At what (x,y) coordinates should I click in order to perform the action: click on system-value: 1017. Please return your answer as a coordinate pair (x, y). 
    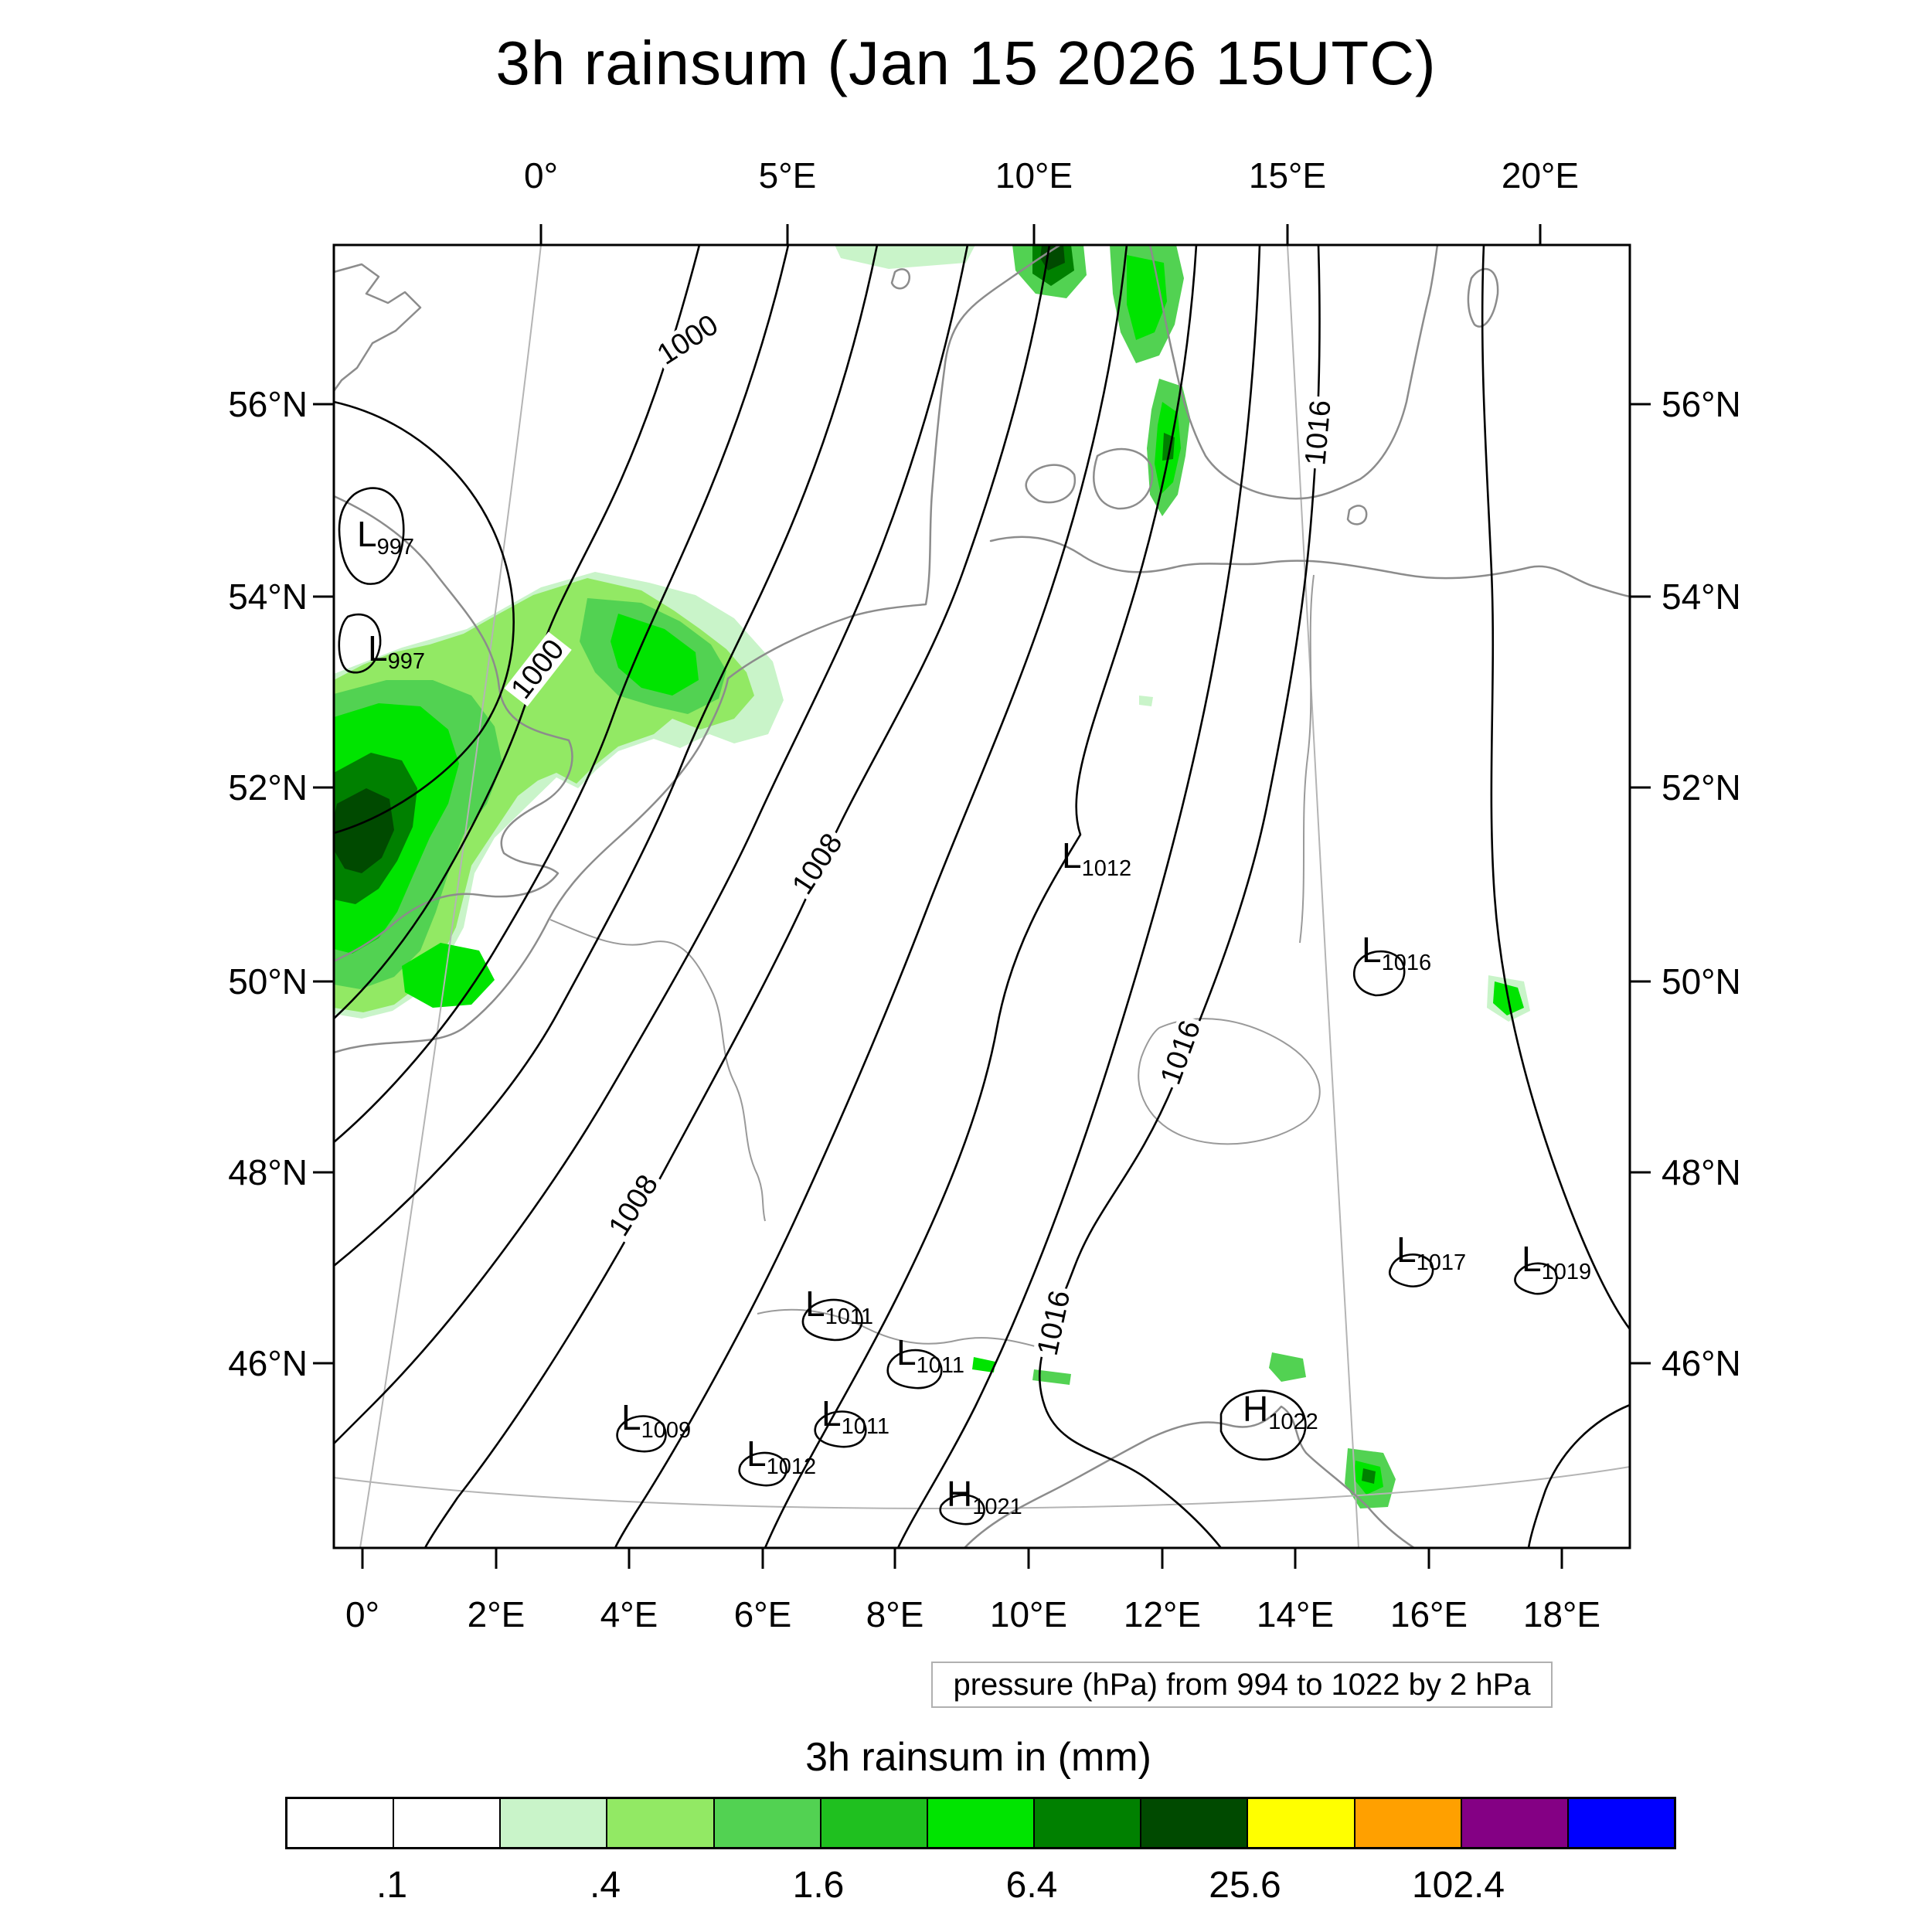
    Looking at the image, I should click on (1441, 1262).